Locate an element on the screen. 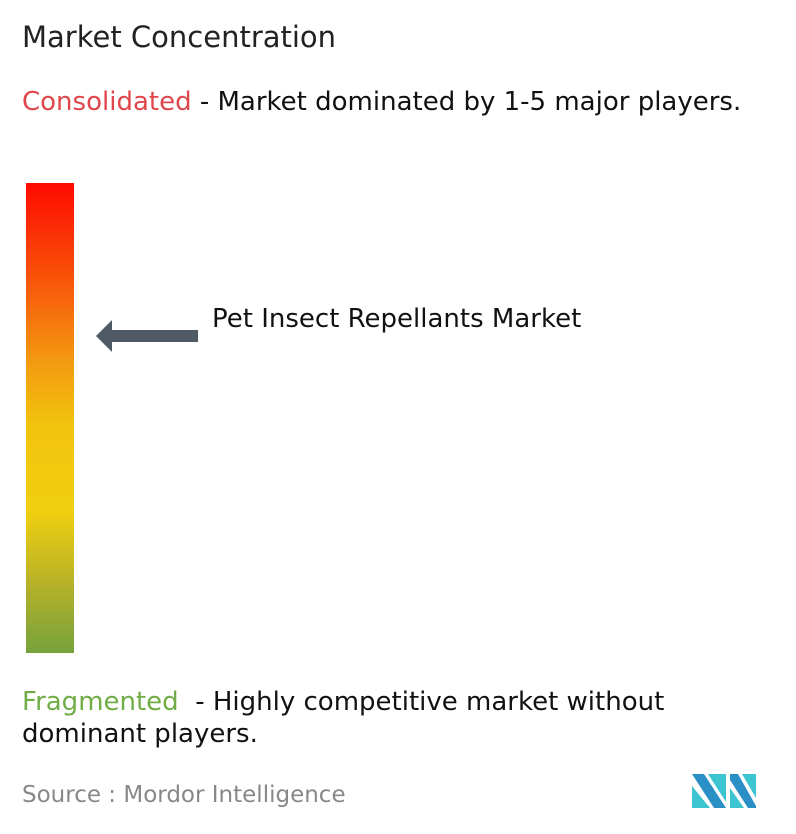 Image resolution: width=796 pixels, height=834 pixels. mordor-intelligence-logo is located at coordinates (724, 791).